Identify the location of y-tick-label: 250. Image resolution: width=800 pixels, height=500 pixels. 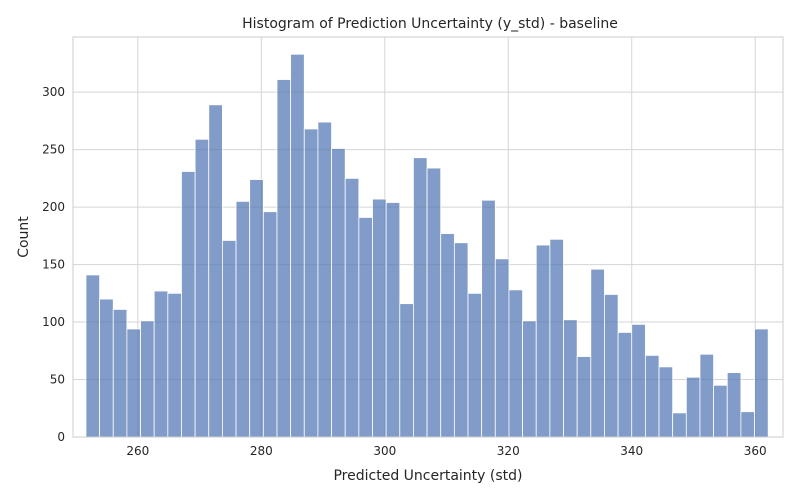
(53, 150).